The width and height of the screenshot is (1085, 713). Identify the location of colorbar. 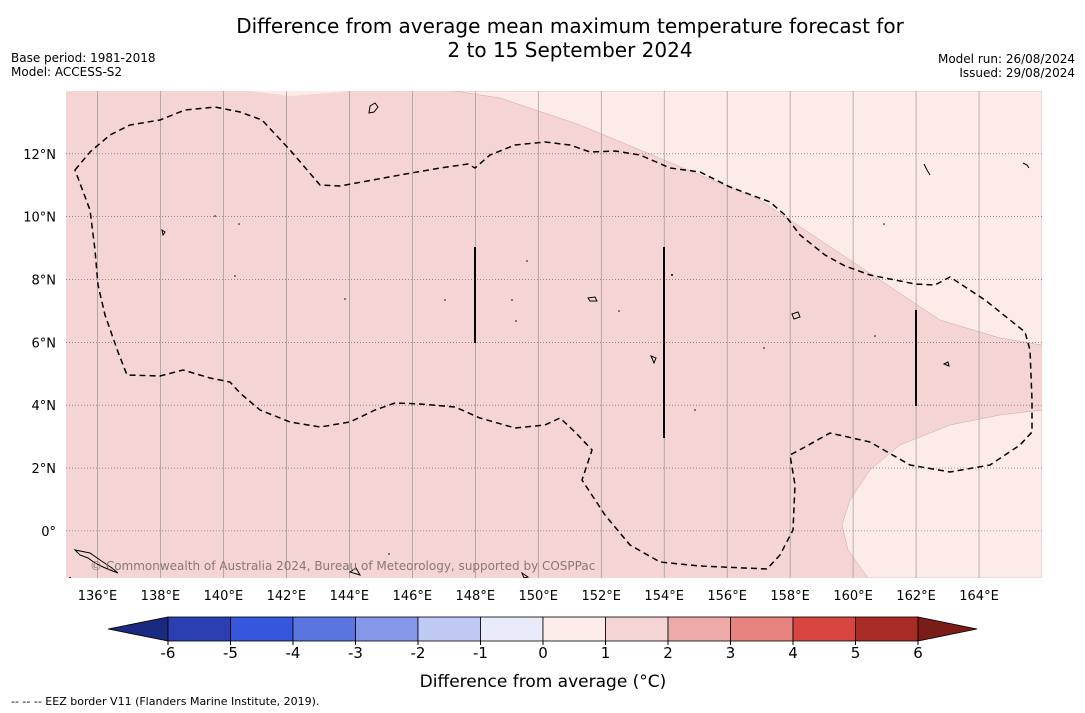
(542, 629).